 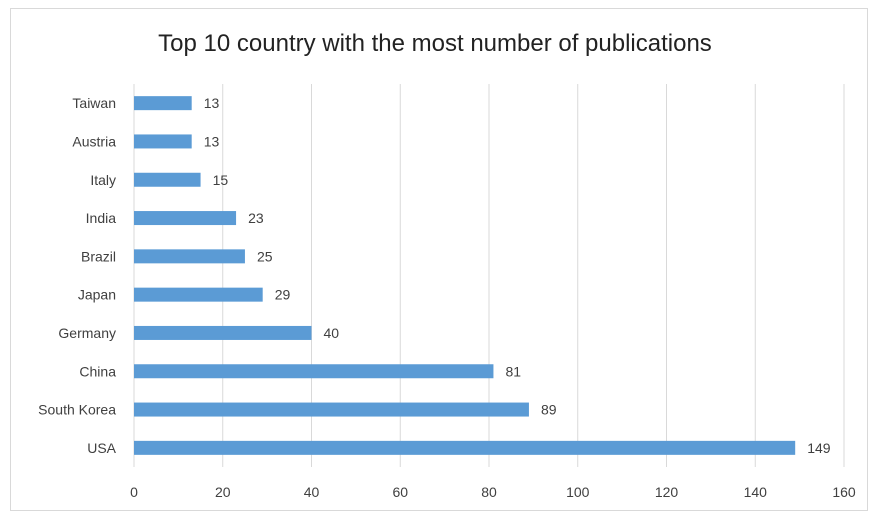 I want to click on bar-china, so click(x=314, y=371).